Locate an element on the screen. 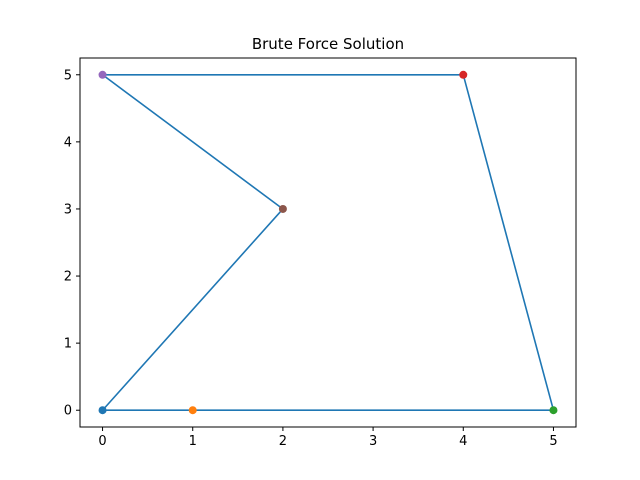 This screenshot has height=480, width=640. chart-title: Brute Force Solution is located at coordinates (328, 44).